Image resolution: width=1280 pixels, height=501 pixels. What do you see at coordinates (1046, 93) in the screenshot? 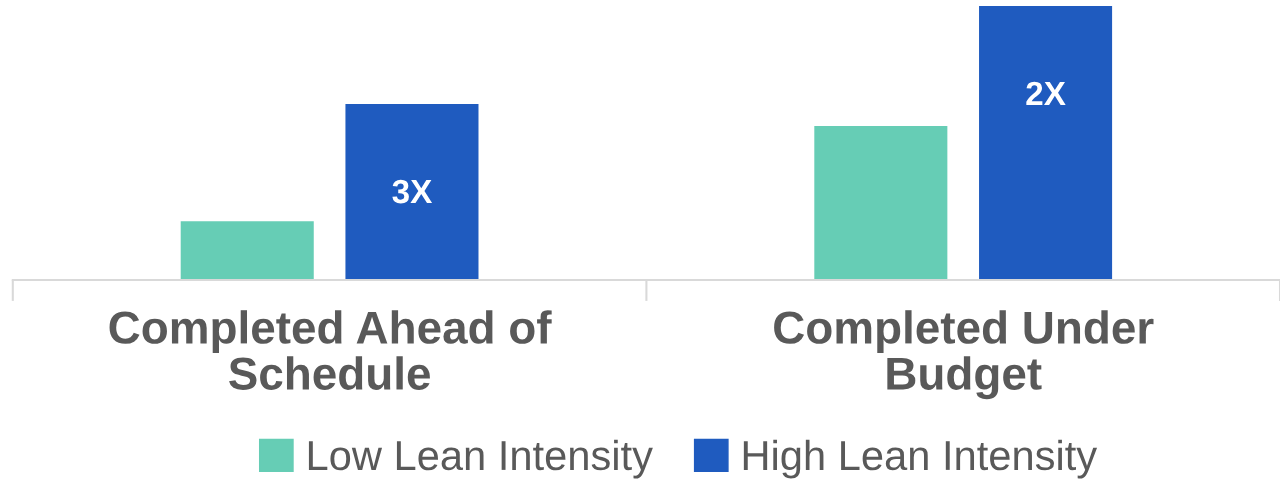
I see `annotation: 2X` at bounding box center [1046, 93].